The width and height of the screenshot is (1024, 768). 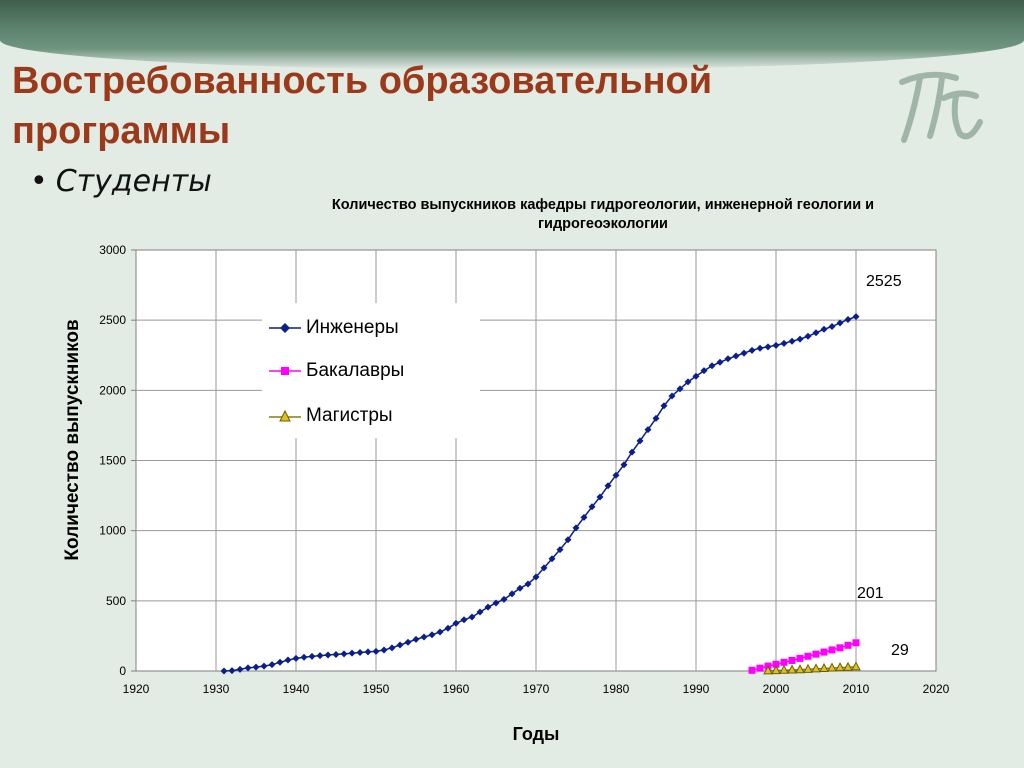 I want to click on x-tick-label: 1990, so click(x=696, y=689).